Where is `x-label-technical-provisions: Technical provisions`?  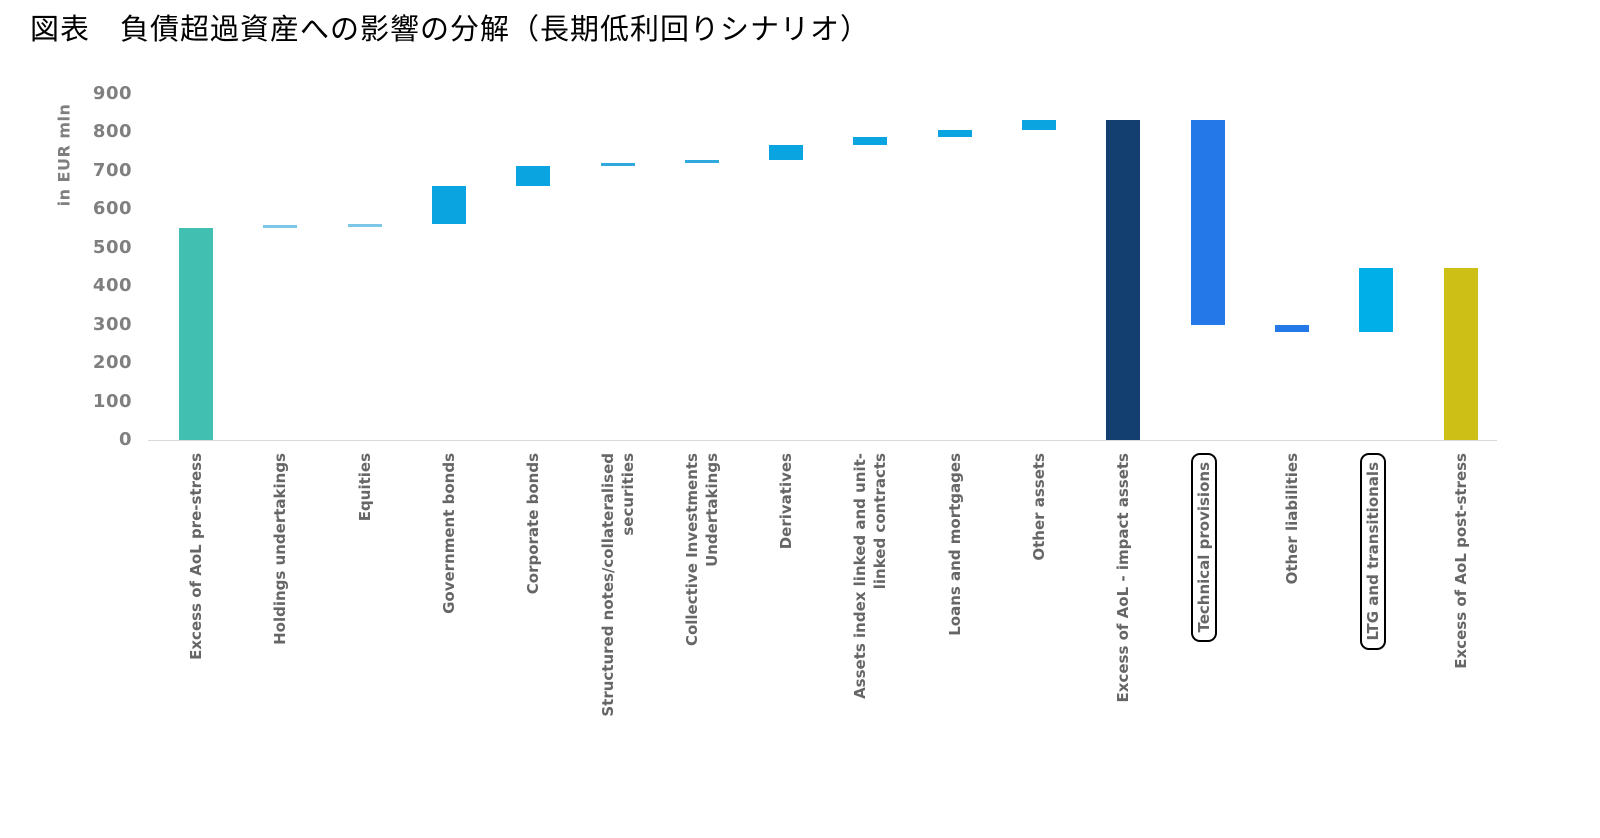 x-label-technical-provisions: Technical provisions is located at coordinates (1204, 640).